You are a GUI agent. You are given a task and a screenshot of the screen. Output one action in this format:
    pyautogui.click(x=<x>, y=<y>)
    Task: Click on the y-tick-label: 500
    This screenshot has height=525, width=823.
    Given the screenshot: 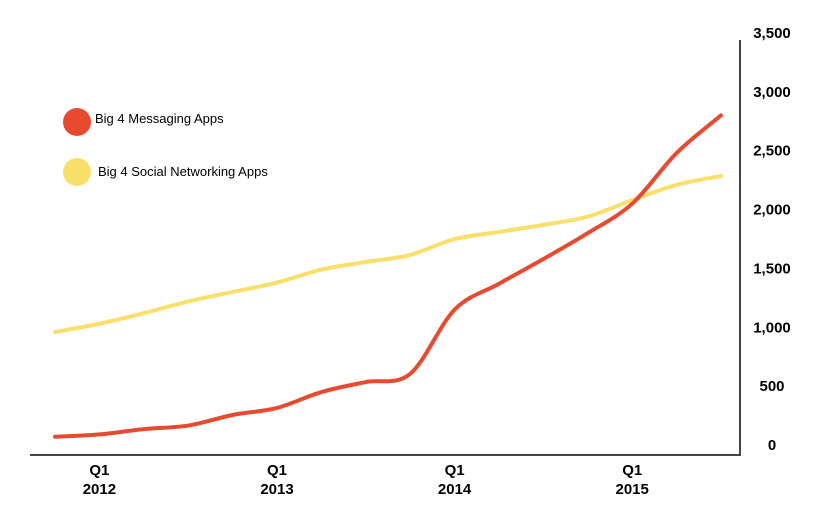 What is the action you would take?
    pyautogui.click(x=771, y=386)
    